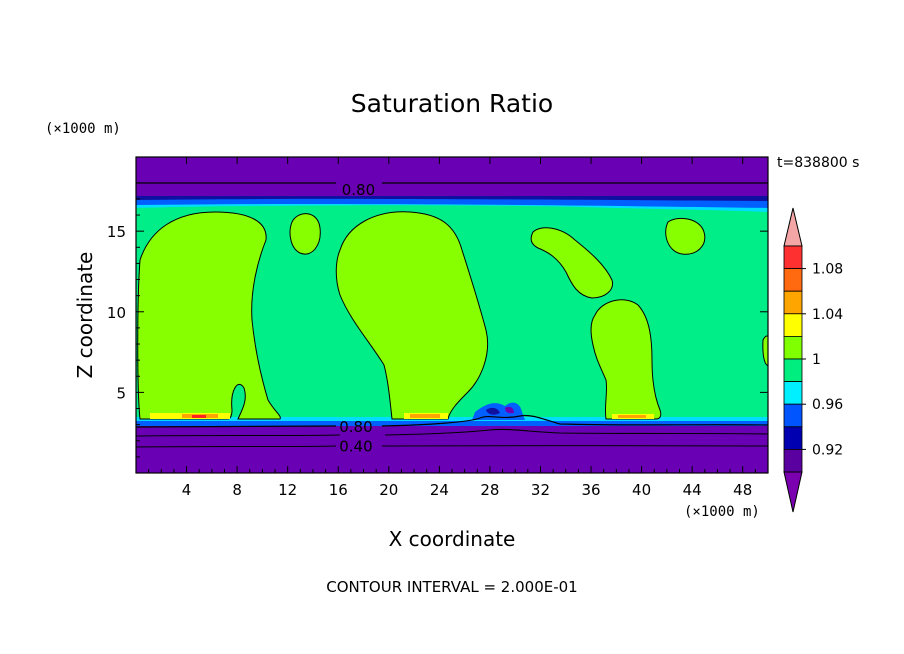  Describe the element at coordinates (827, 405) in the screenshot. I see `colorbar-label: 0.96` at that location.